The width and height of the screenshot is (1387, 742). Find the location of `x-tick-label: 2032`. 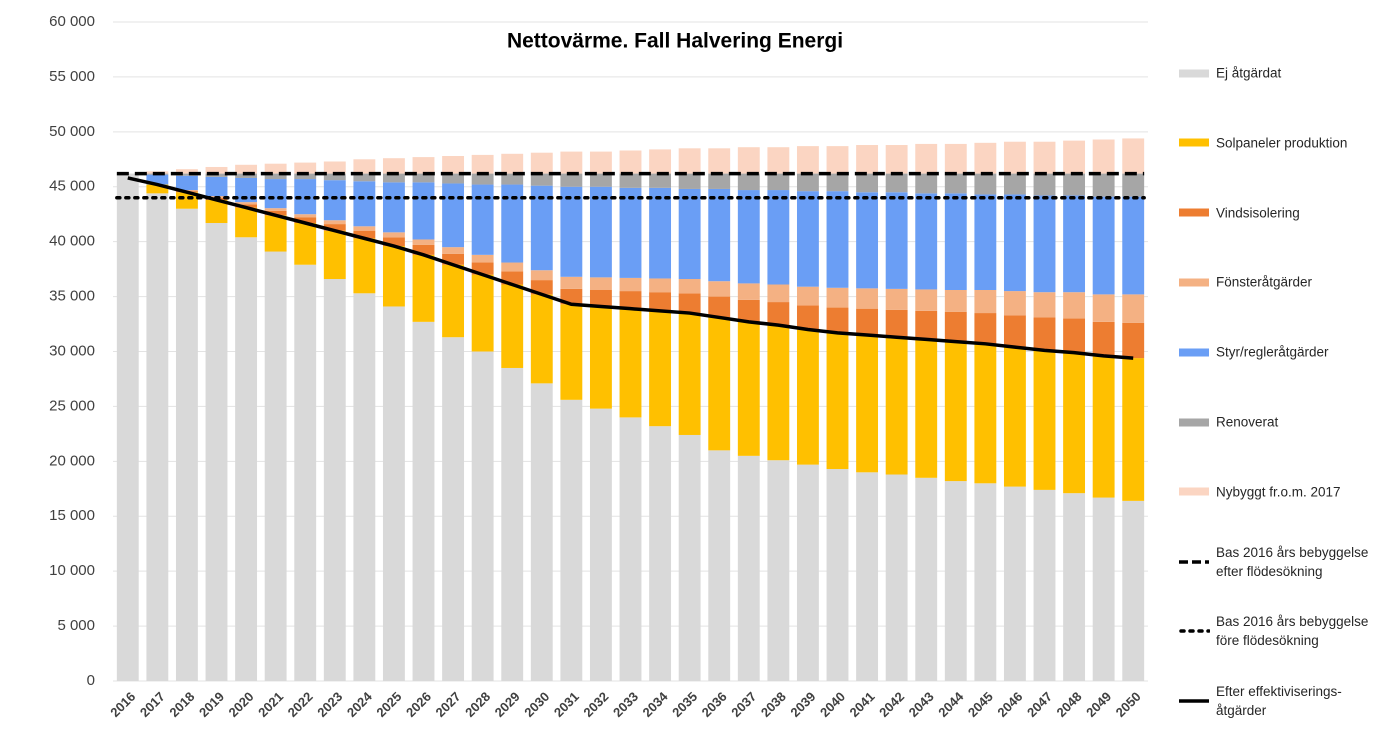

x-tick-label: 2032 is located at coordinates (595, 704).